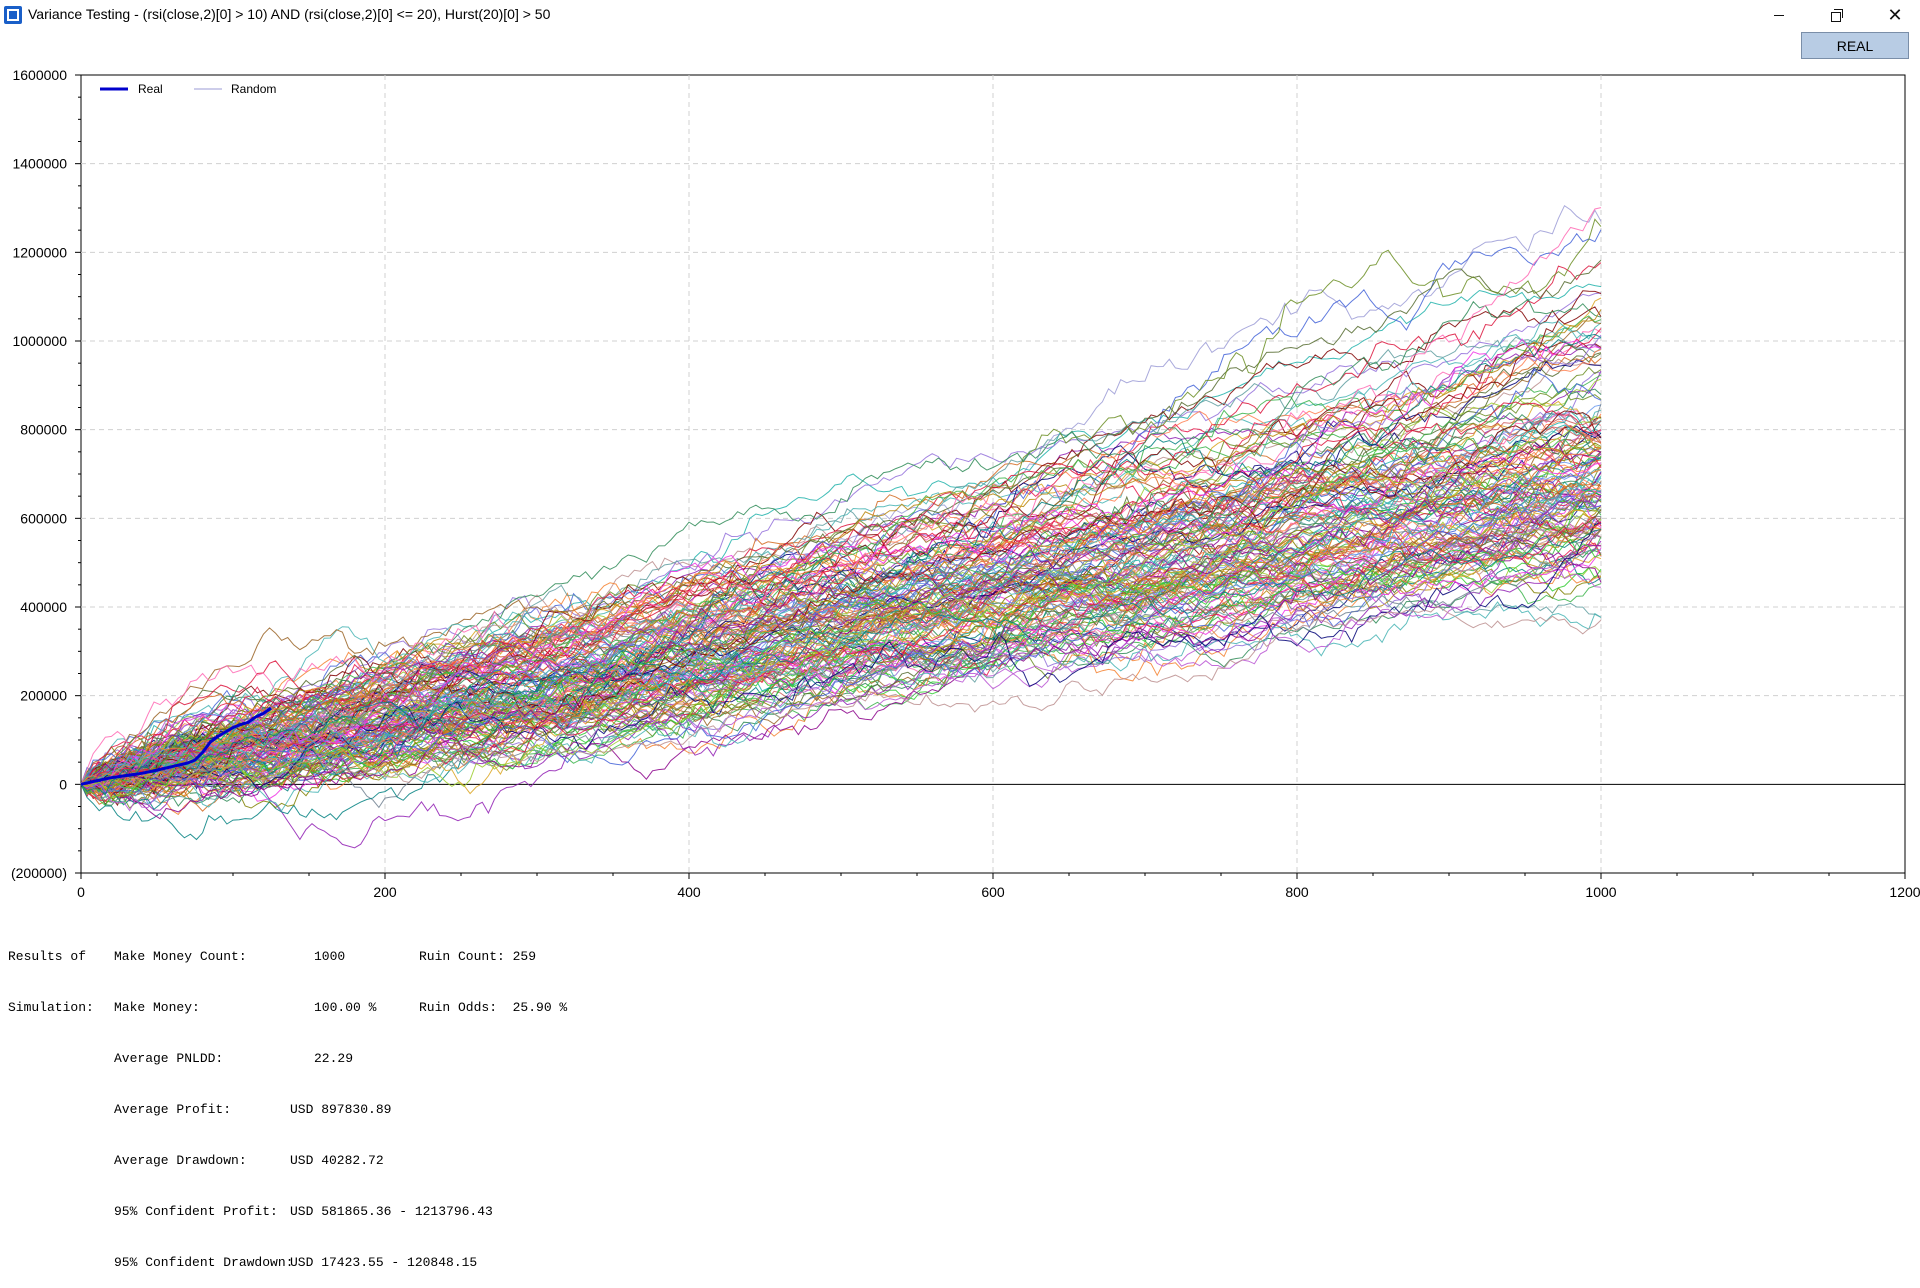 This screenshot has width=1920, height=1288. Describe the element at coordinates (1904, 892) in the screenshot. I see `x-tick-label: 1200` at that location.